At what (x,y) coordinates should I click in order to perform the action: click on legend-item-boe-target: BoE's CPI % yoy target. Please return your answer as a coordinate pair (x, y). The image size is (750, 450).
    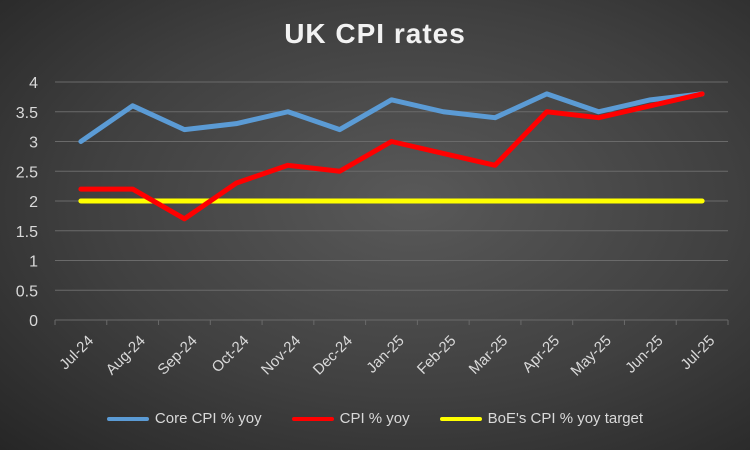
    Looking at the image, I should click on (541, 418).